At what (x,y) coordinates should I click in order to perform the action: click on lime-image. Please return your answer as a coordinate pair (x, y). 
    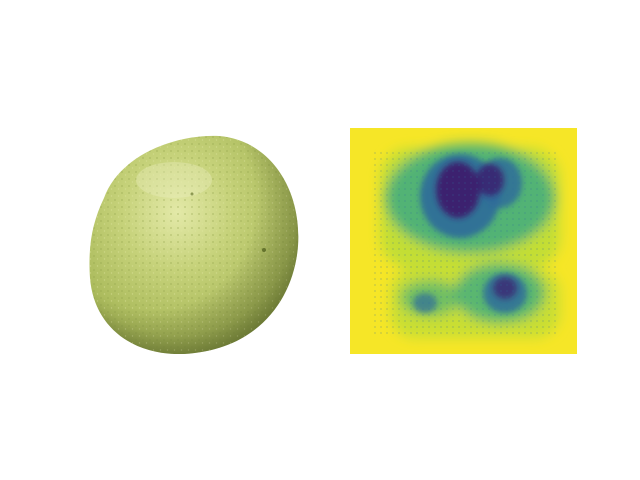
    Looking at the image, I should click on (194, 244).